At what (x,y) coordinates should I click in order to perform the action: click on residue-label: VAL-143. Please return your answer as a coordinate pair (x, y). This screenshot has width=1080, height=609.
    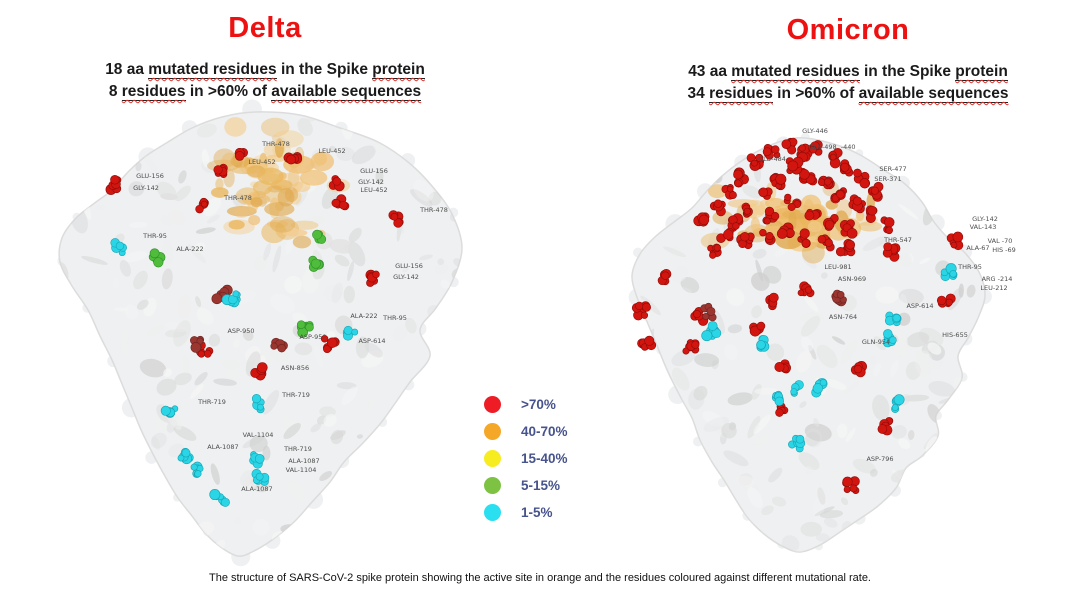
    Looking at the image, I should click on (983, 227).